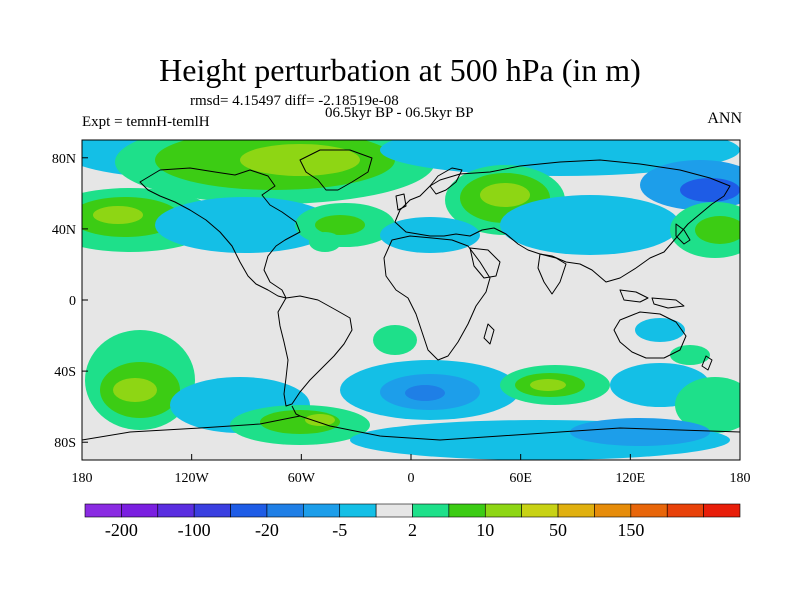 The image size is (800, 605). What do you see at coordinates (146, 122) in the screenshot?
I see `experiment-label: Expt = temnH-temlH` at bounding box center [146, 122].